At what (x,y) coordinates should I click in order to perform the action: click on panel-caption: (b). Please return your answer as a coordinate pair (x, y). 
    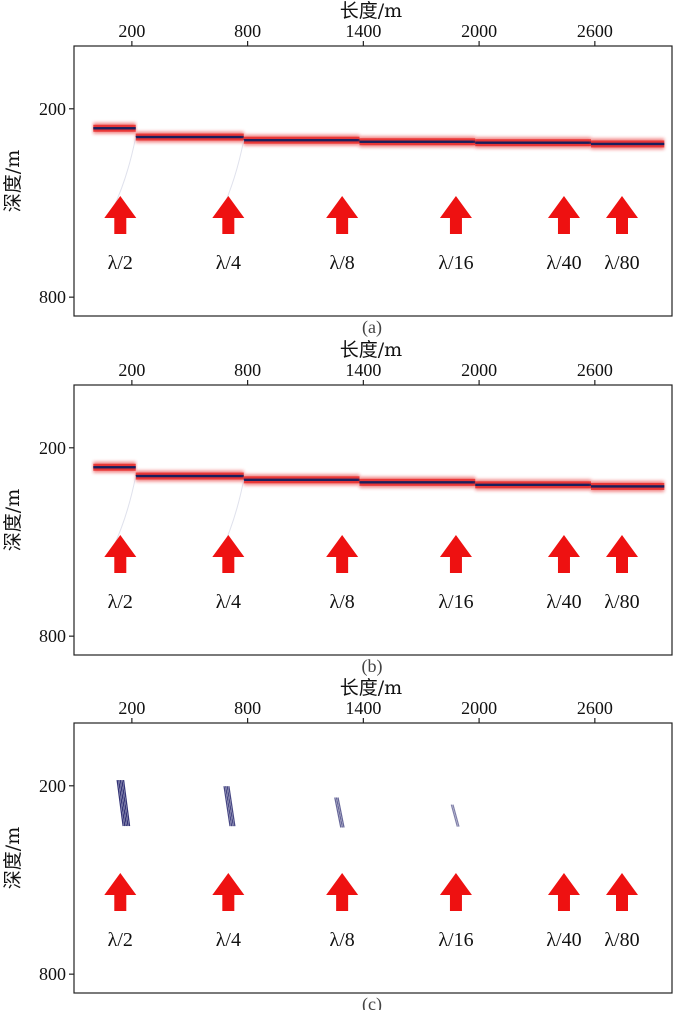
    Looking at the image, I should click on (372, 666).